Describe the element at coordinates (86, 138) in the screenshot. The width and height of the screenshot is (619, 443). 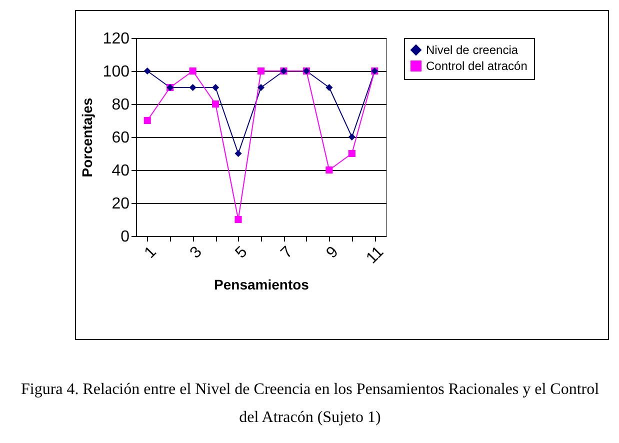
I see `y-axis-title: Porcentajes` at that location.